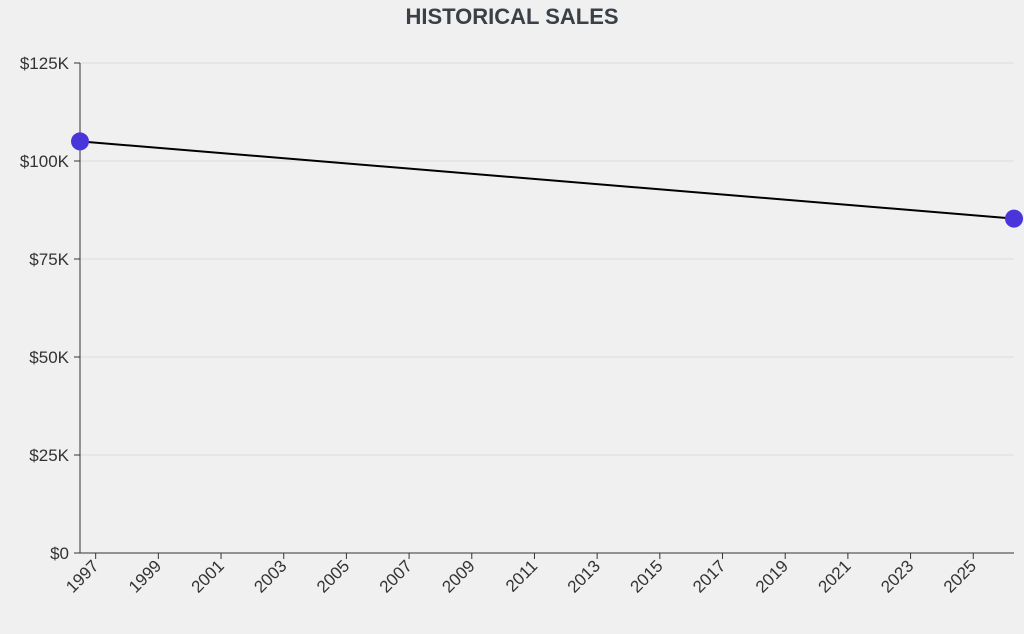  I want to click on x-tick-label: 2017, so click(709, 576).